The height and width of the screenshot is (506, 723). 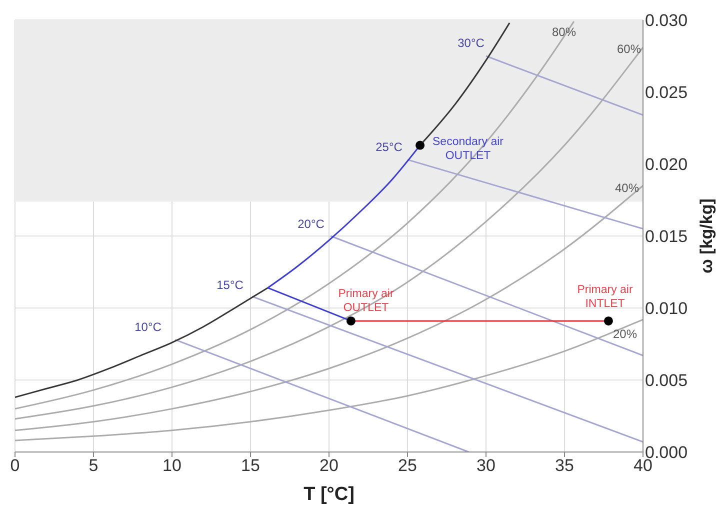 What do you see at coordinates (706, 236) in the screenshot?
I see `y-axis-title: ω [kg/kg]` at bounding box center [706, 236].